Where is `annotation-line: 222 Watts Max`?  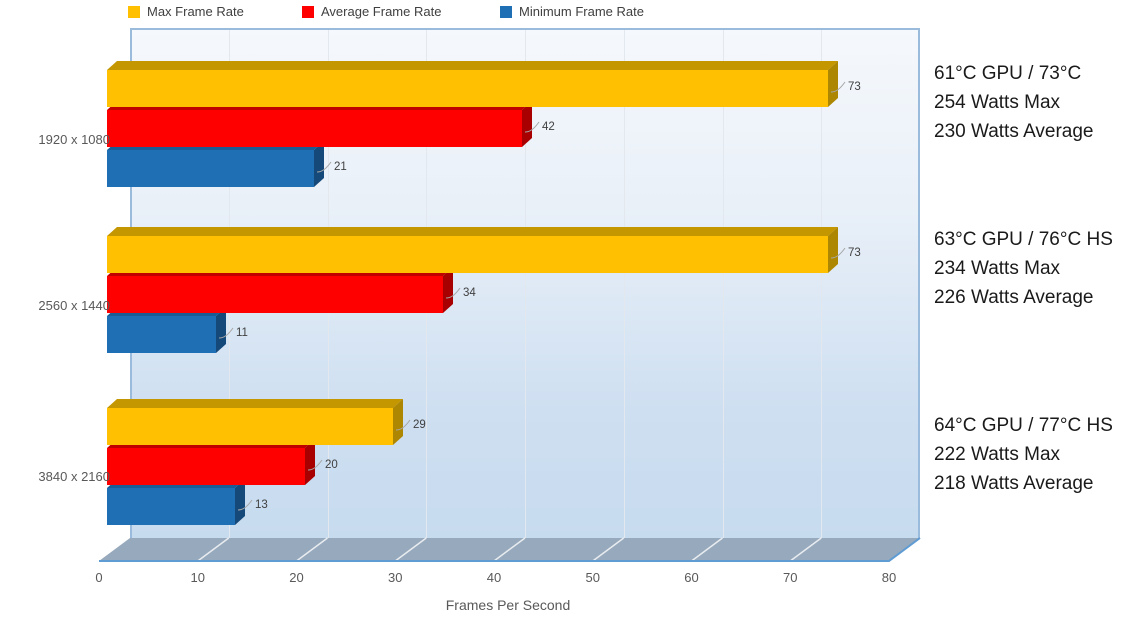
annotation-line: 222 Watts Max is located at coordinates (997, 454).